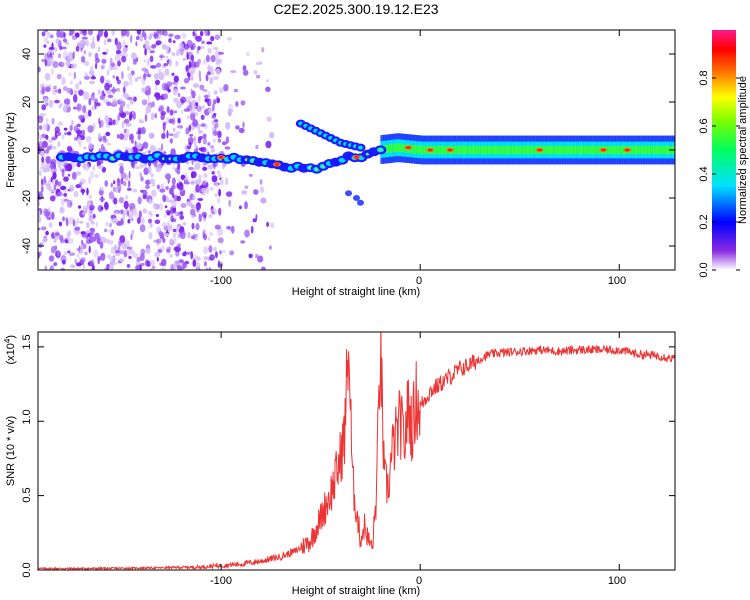 The height and width of the screenshot is (600, 750). What do you see at coordinates (704, 77) in the screenshot?
I see `colorbar-tick-label-4: 0.8` at bounding box center [704, 77].